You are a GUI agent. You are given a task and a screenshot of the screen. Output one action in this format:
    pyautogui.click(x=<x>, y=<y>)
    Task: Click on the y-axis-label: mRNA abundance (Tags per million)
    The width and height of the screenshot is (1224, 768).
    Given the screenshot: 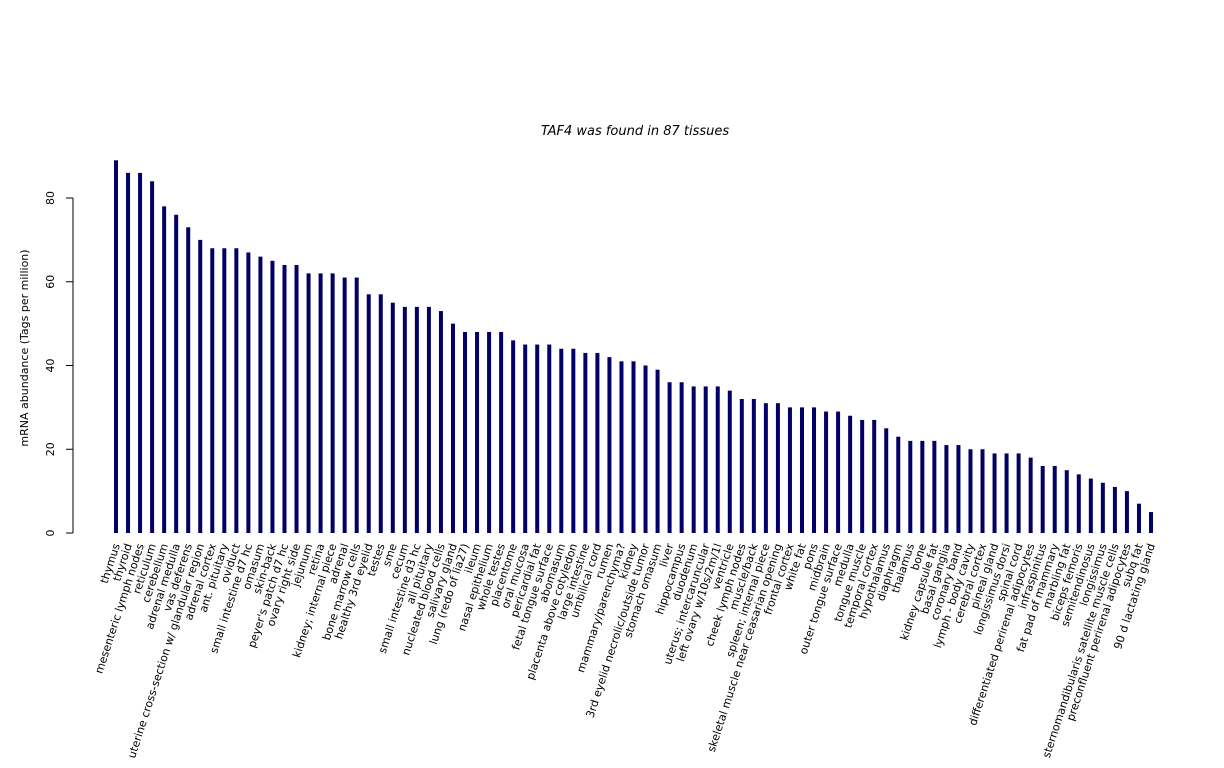 What is the action you would take?
    pyautogui.click(x=24, y=347)
    